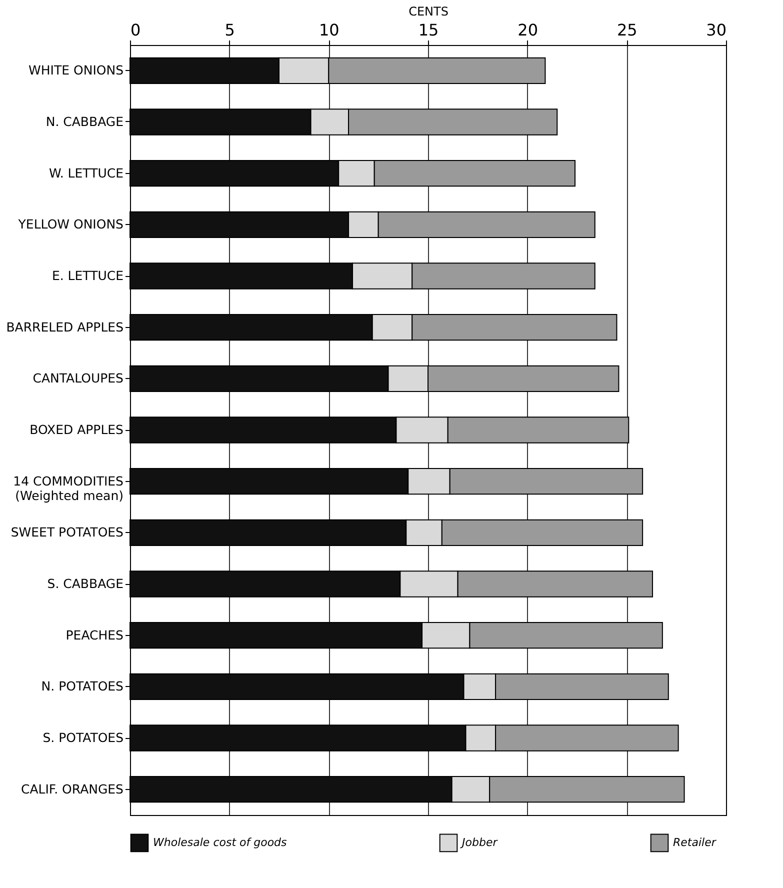  Describe the element at coordinates (67, 532) in the screenshot. I see `y-tick-label: SWEET POTATOES` at that location.